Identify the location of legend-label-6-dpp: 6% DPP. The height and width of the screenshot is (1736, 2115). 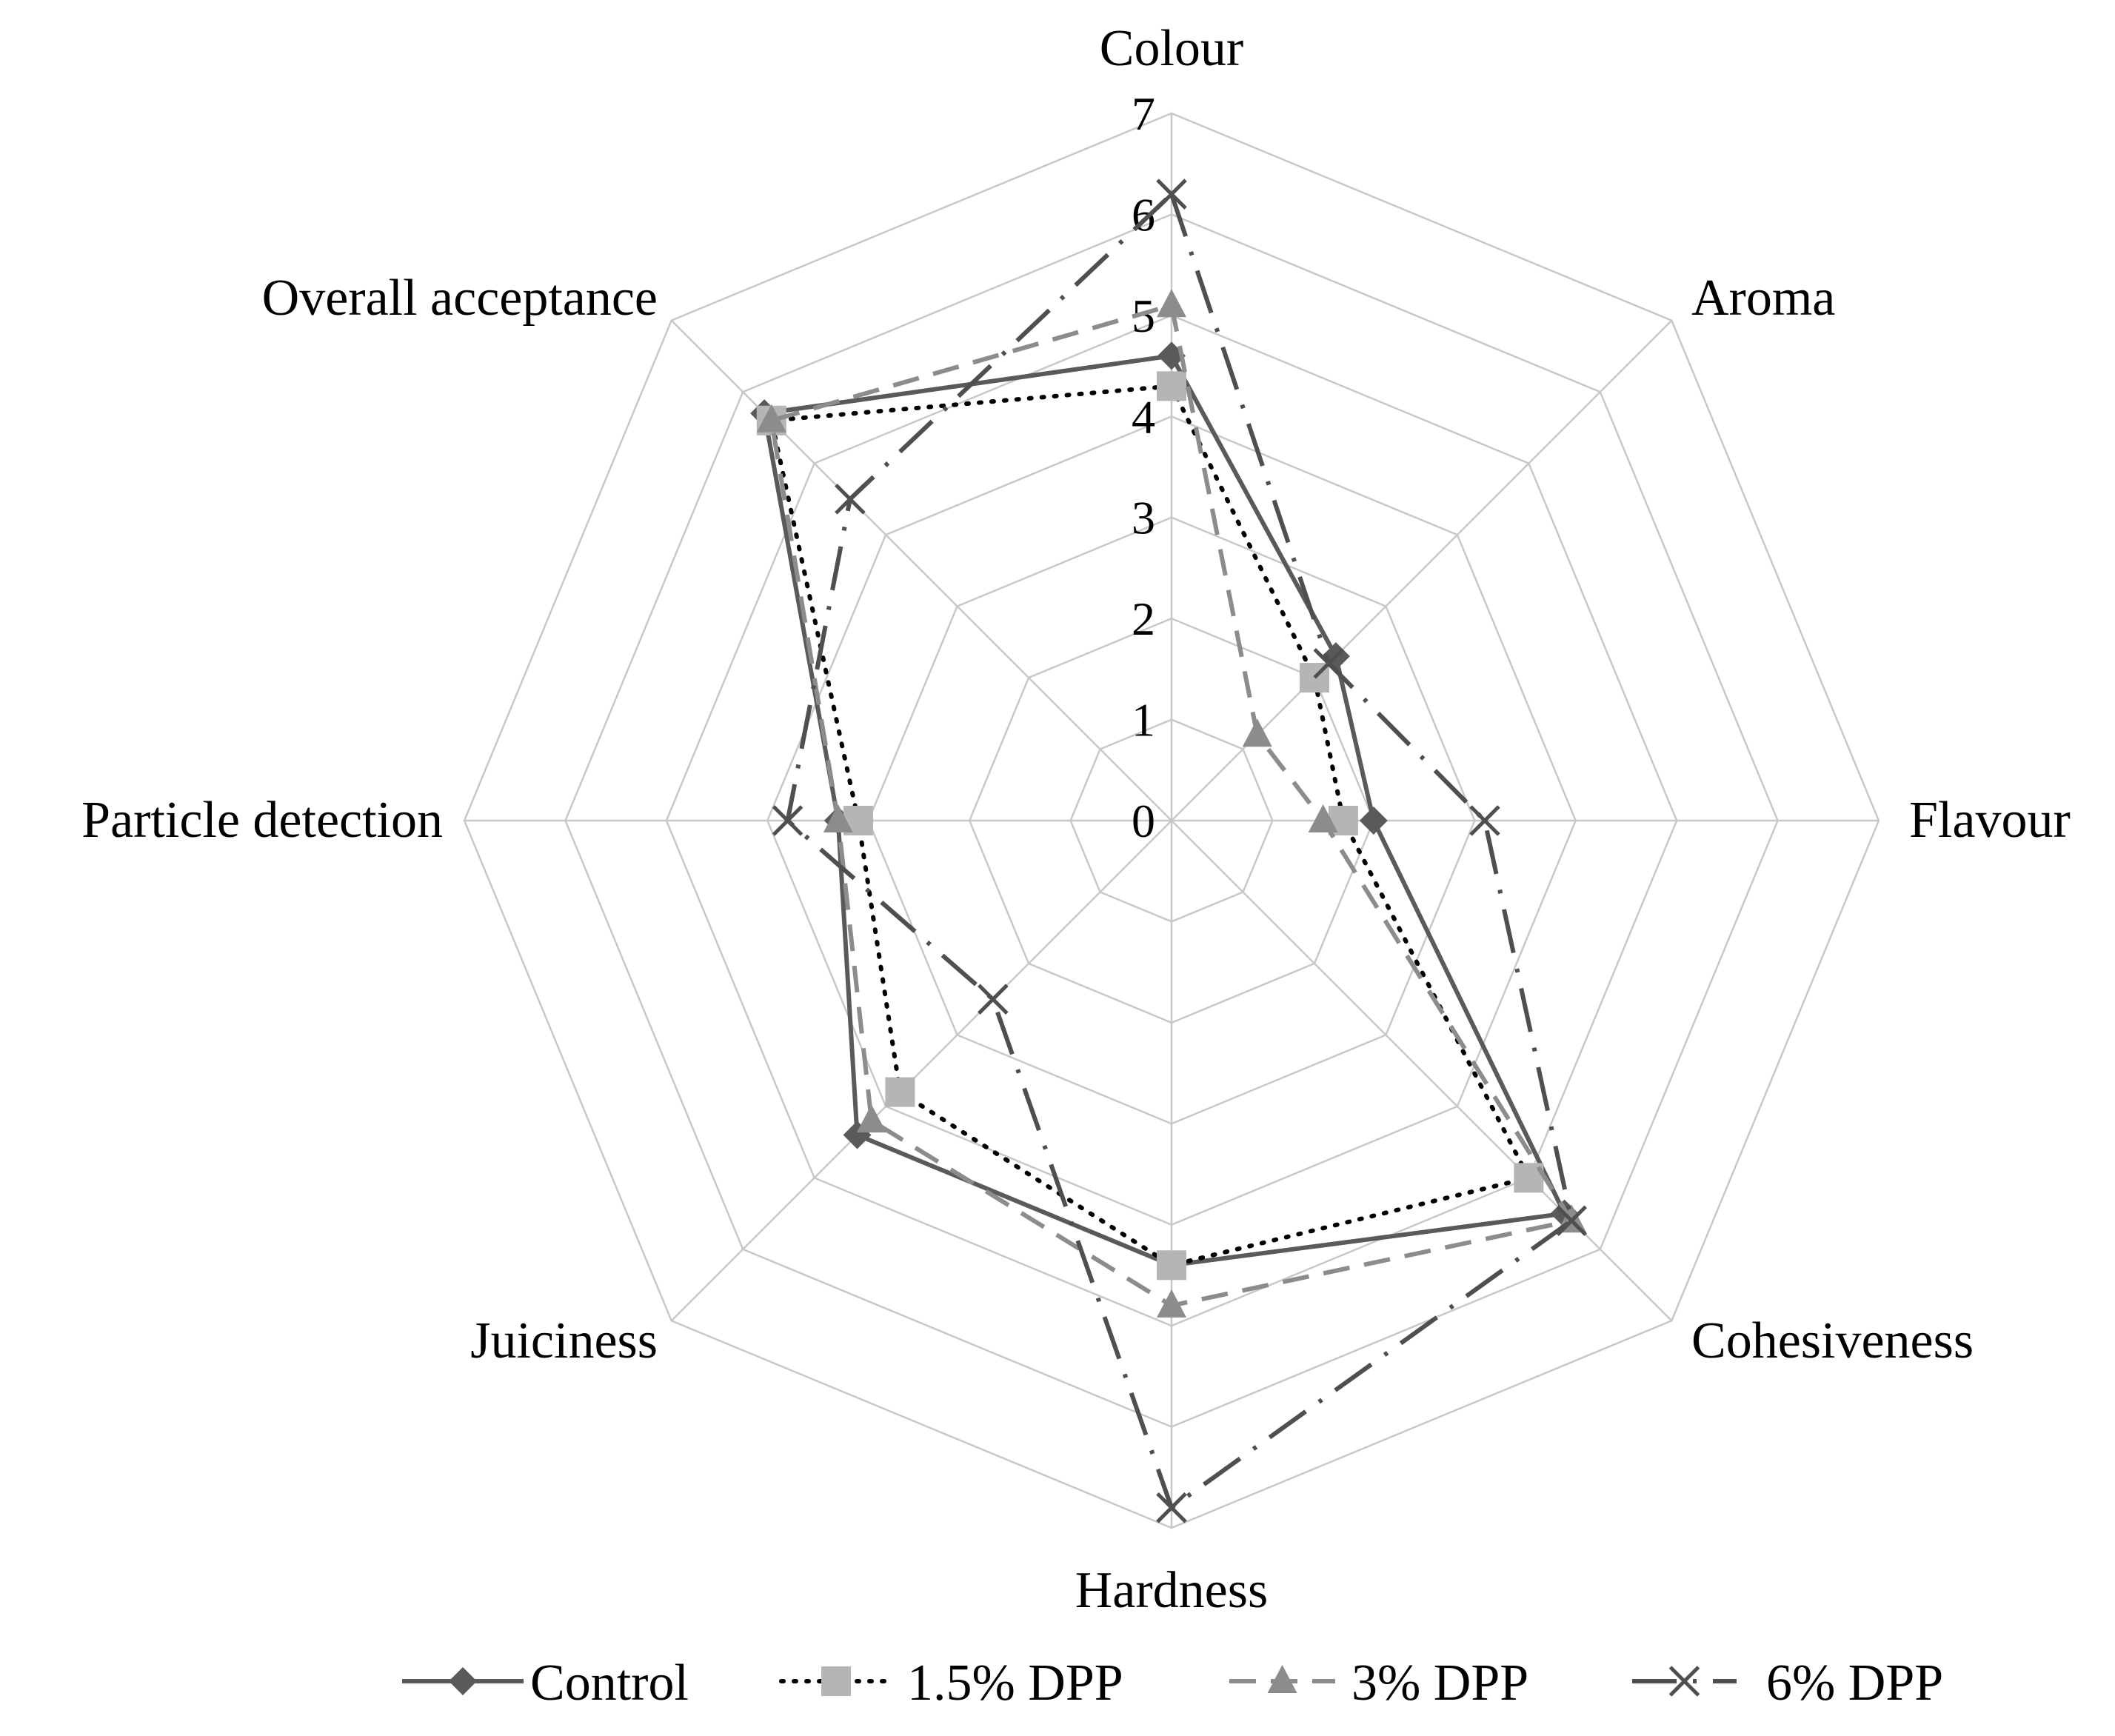
(1854, 1683).